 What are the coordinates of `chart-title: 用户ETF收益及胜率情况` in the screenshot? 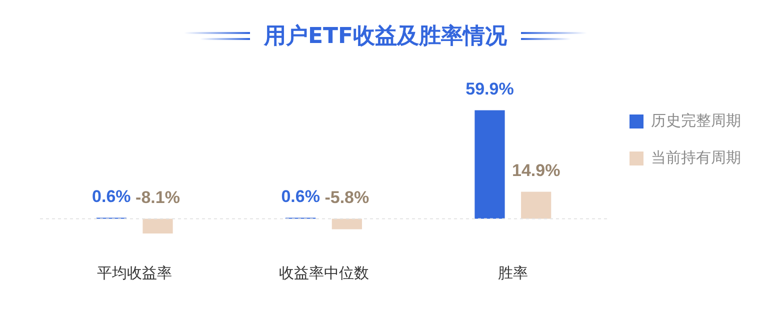 It's located at (386, 36).